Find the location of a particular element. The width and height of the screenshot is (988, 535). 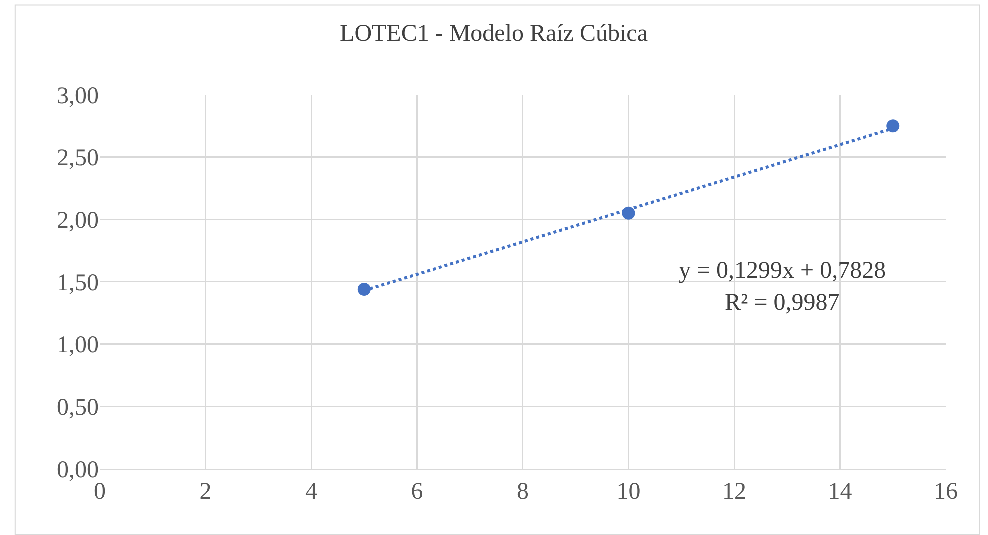

y-tick-label: 2,00 is located at coordinates (78, 221).